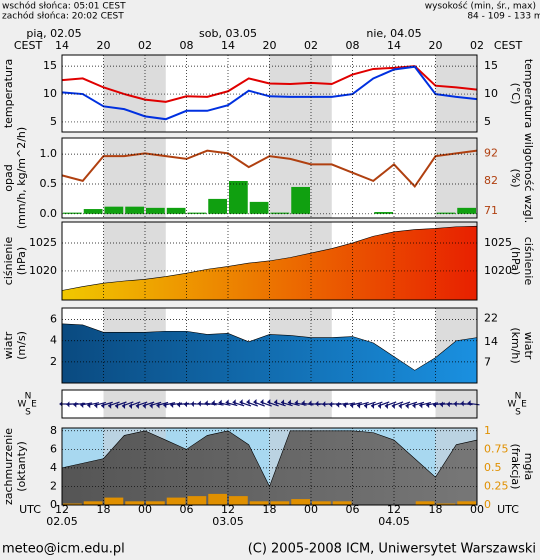 This screenshot has height=560, width=540. What do you see at coordinates (8, 261) in the screenshot?
I see `axis-label-left: ciśnienie` at bounding box center [8, 261].